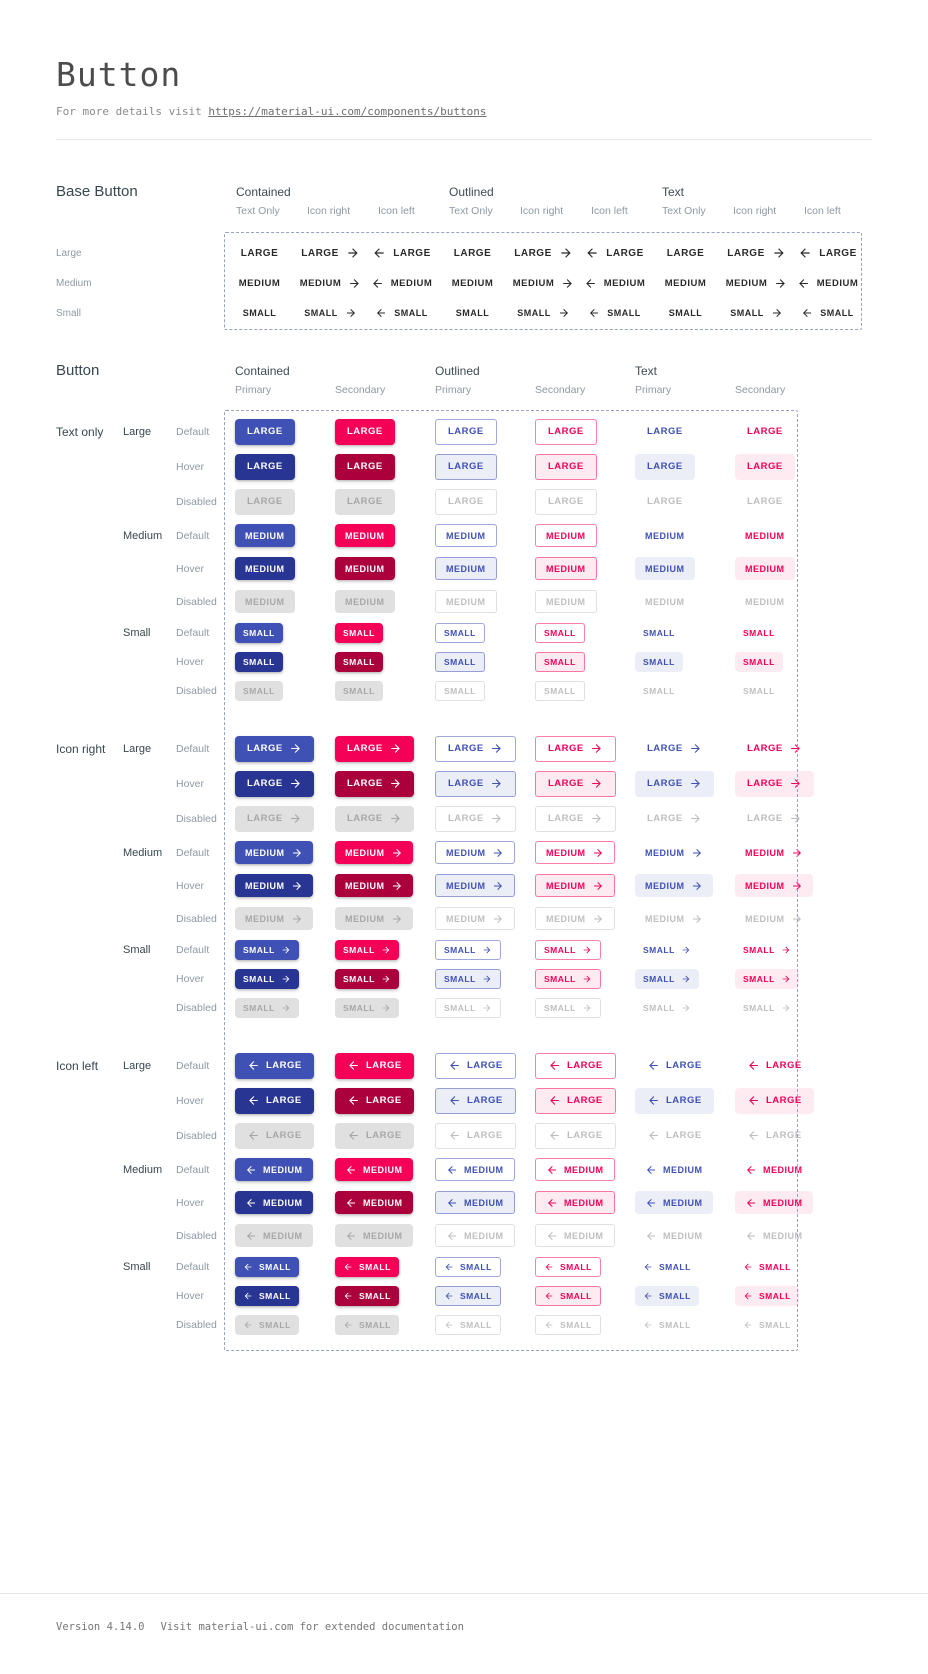  I want to click on base-button-contained-text-only-medium: MEDIUM, so click(260, 283).